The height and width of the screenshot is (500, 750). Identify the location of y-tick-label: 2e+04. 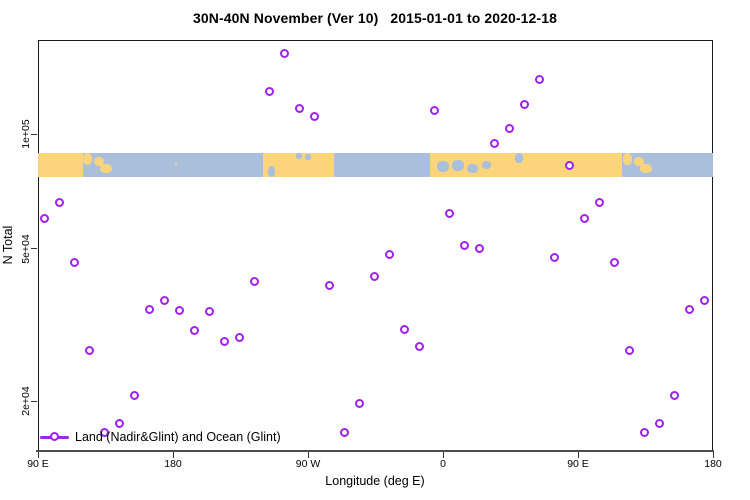
(26, 401).